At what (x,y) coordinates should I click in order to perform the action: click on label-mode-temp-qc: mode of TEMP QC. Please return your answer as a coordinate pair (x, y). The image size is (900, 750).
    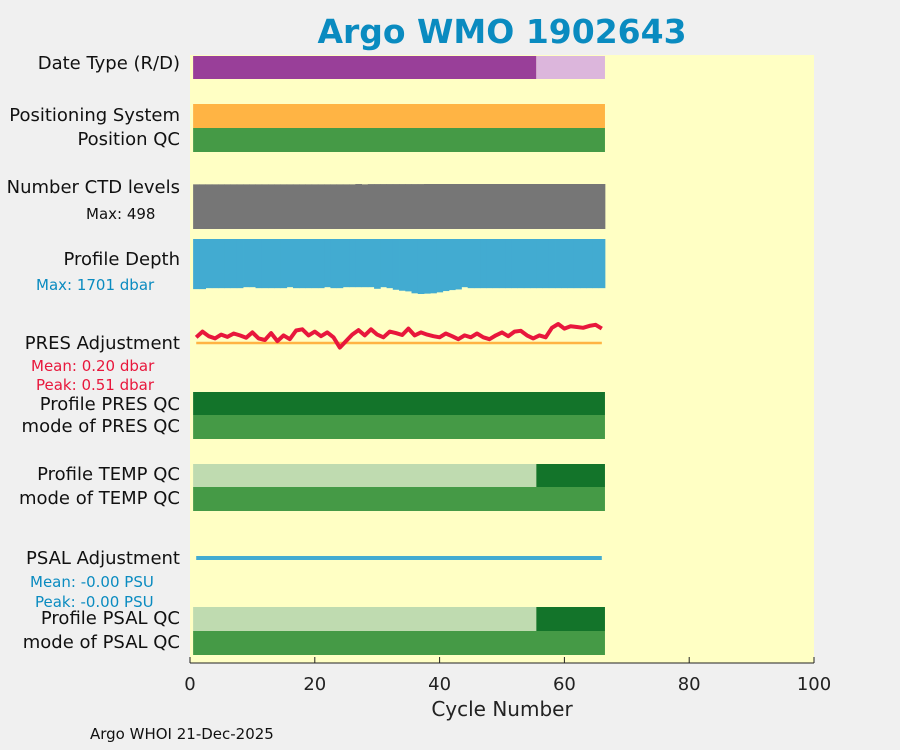
    Looking at the image, I should click on (99, 498).